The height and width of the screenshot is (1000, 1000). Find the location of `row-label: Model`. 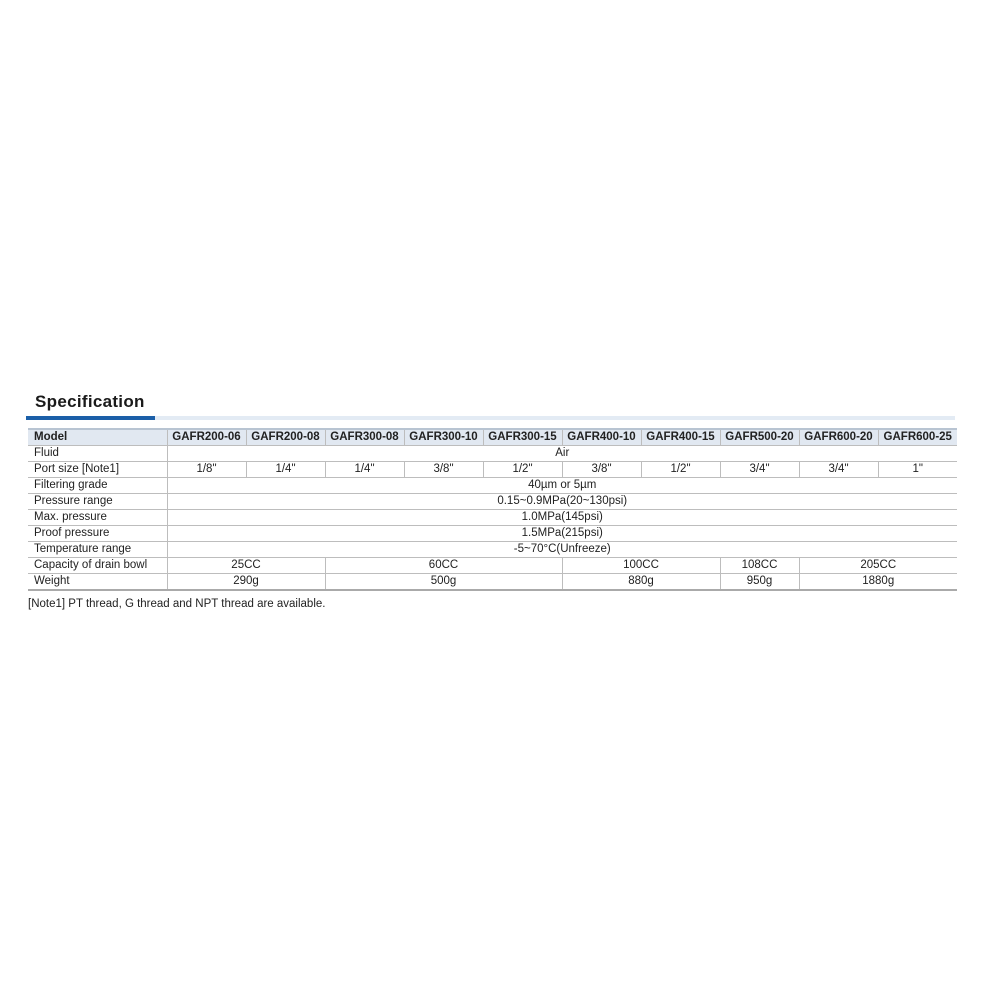

row-label: Model is located at coordinates (98, 437).